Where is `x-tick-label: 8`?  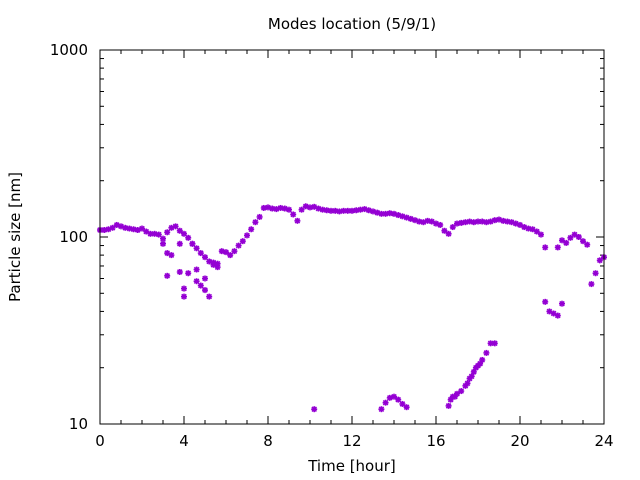 x-tick-label: 8 is located at coordinates (268, 441).